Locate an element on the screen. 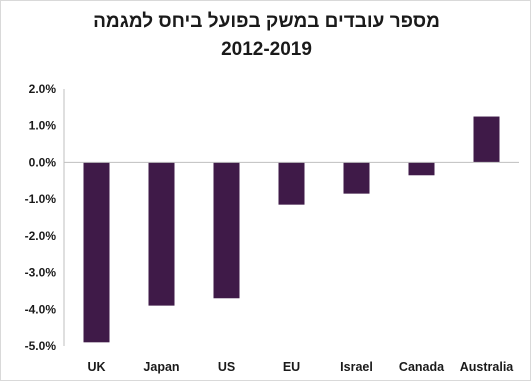 This screenshot has width=531, height=381. x-tick-label: Israel is located at coordinates (356, 367).